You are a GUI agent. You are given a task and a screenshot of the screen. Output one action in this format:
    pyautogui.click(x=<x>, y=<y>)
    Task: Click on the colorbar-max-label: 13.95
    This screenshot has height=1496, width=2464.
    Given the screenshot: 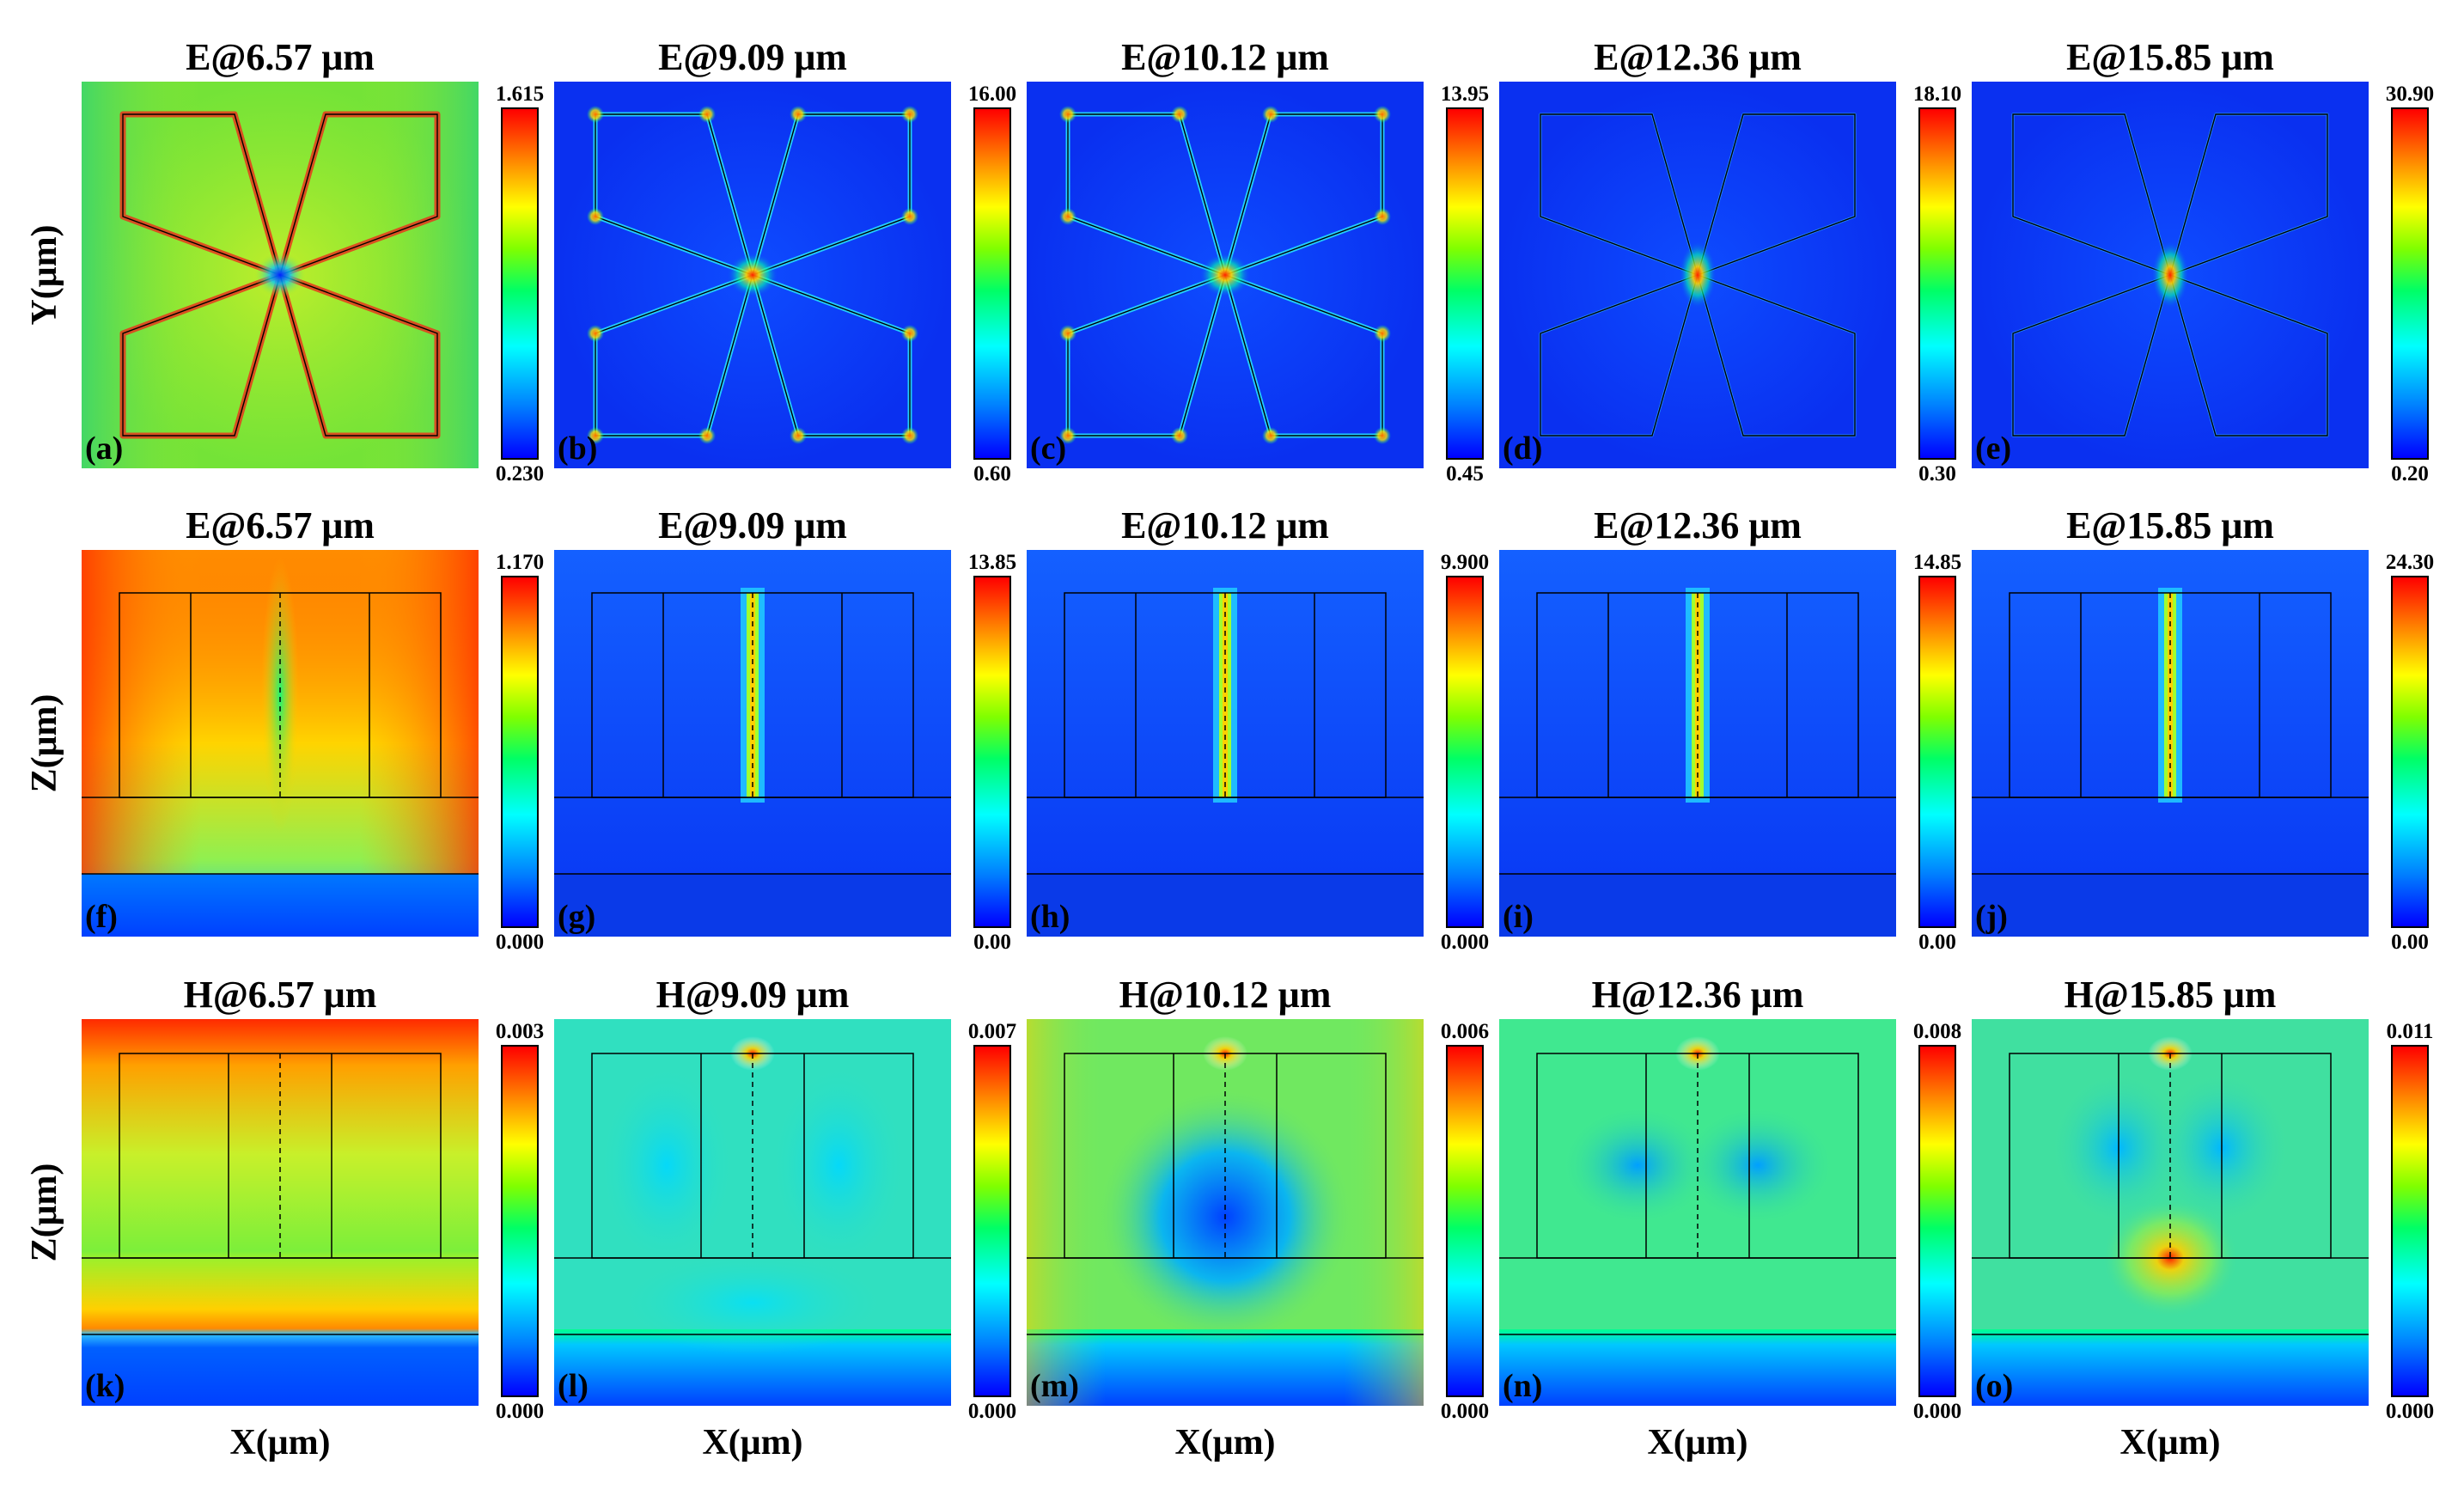 What is the action you would take?
    pyautogui.click(x=1465, y=94)
    